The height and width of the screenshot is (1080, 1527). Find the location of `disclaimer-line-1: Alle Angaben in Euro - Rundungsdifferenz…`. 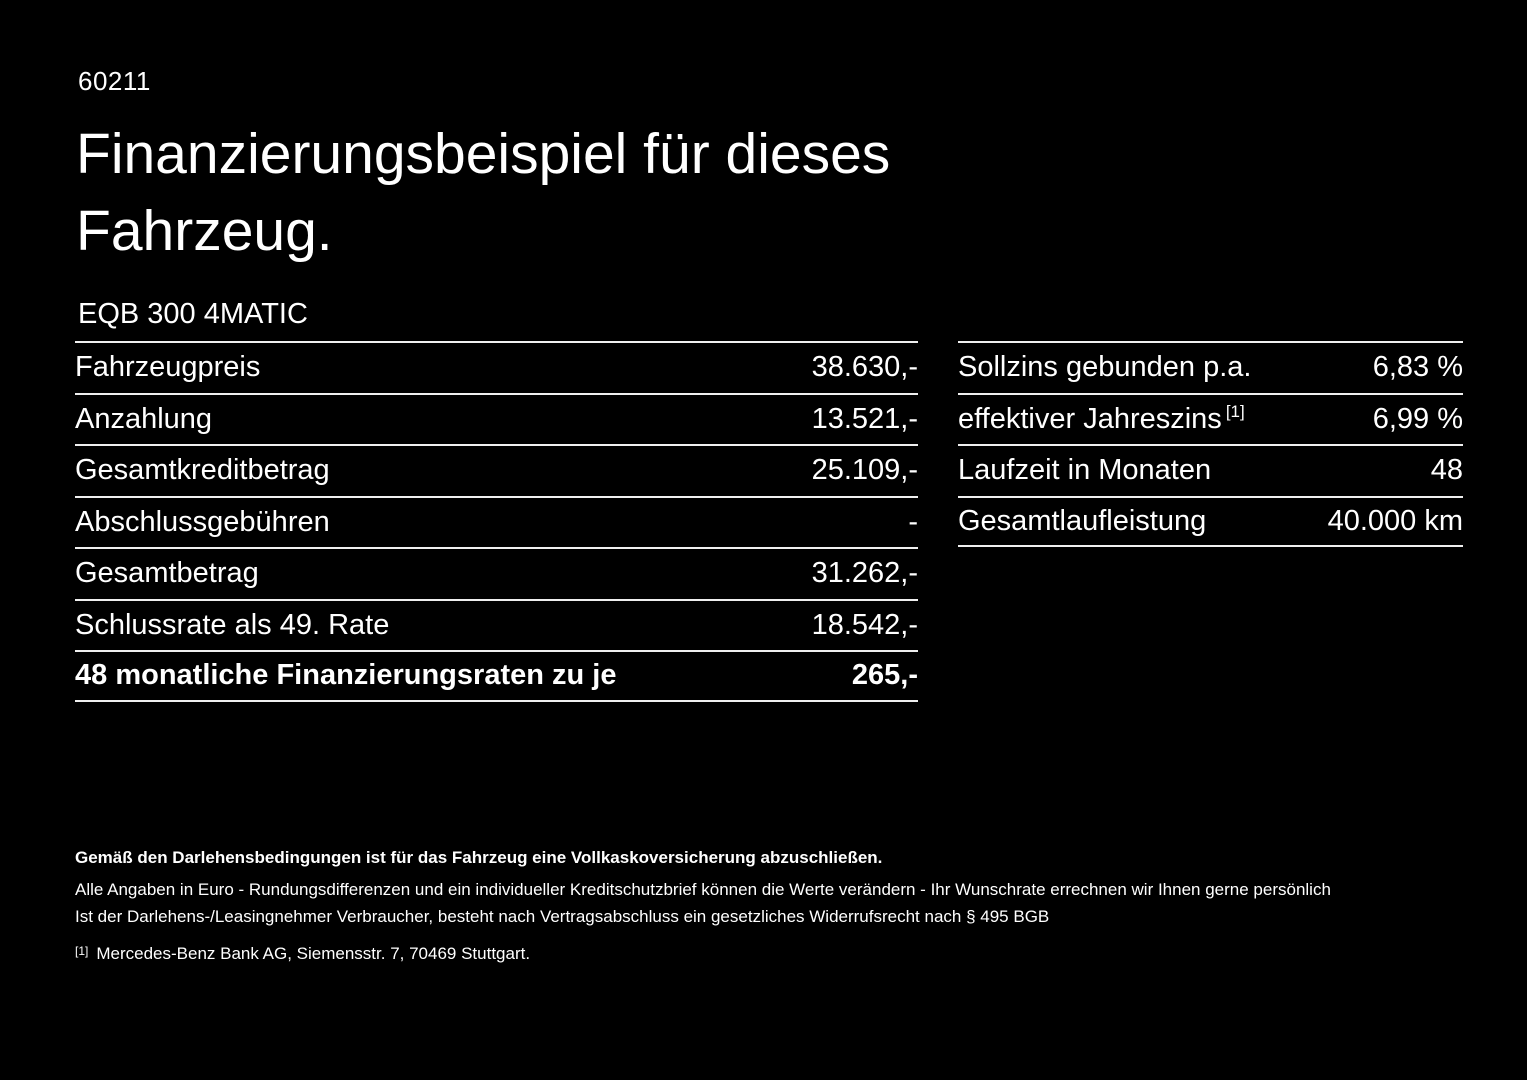

disclaimer-line-1: Alle Angaben in Euro - Rundungsdifferenz… is located at coordinates (703, 889).